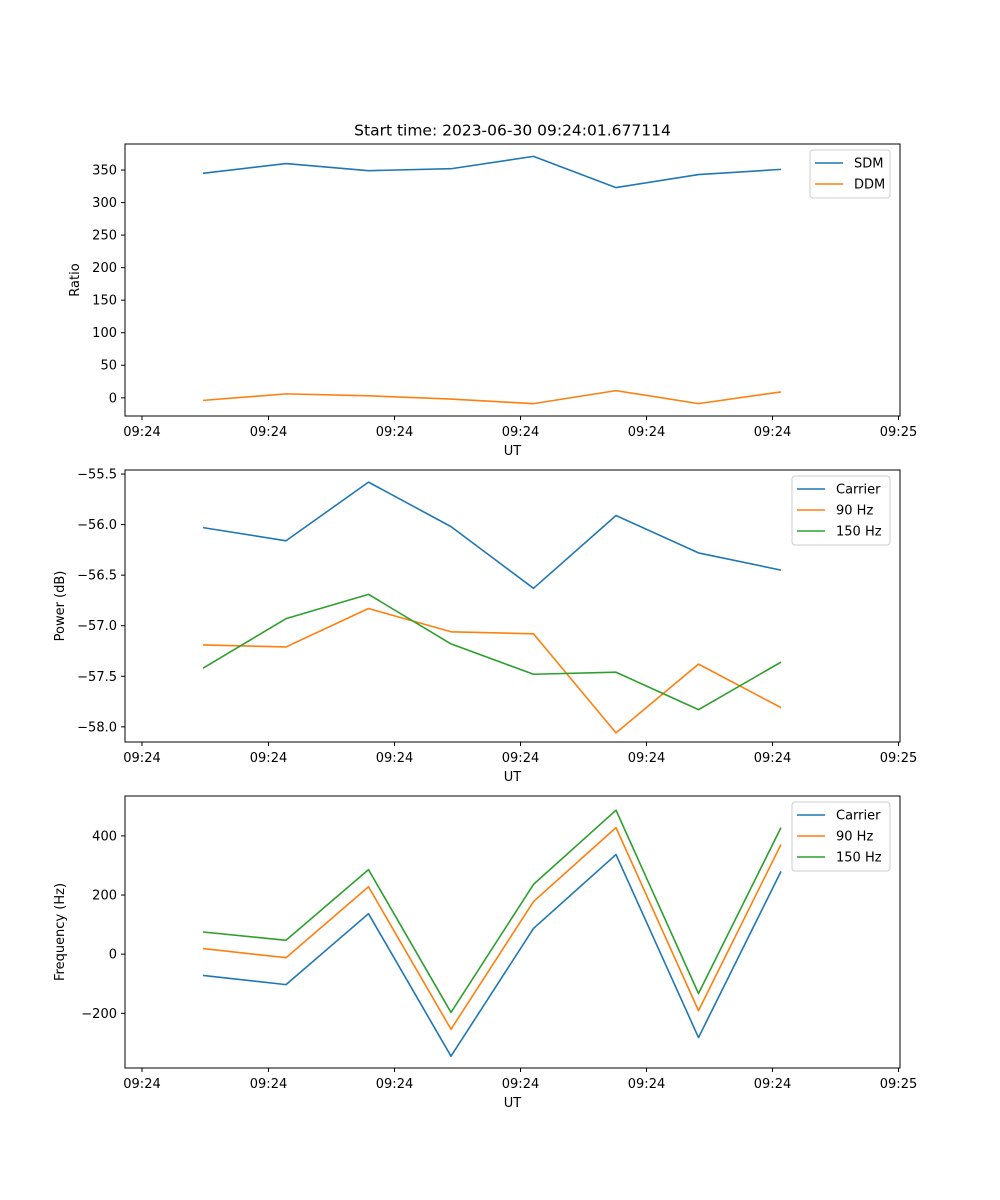  I want to click on legend-label-sdm: SDM, so click(868, 164).